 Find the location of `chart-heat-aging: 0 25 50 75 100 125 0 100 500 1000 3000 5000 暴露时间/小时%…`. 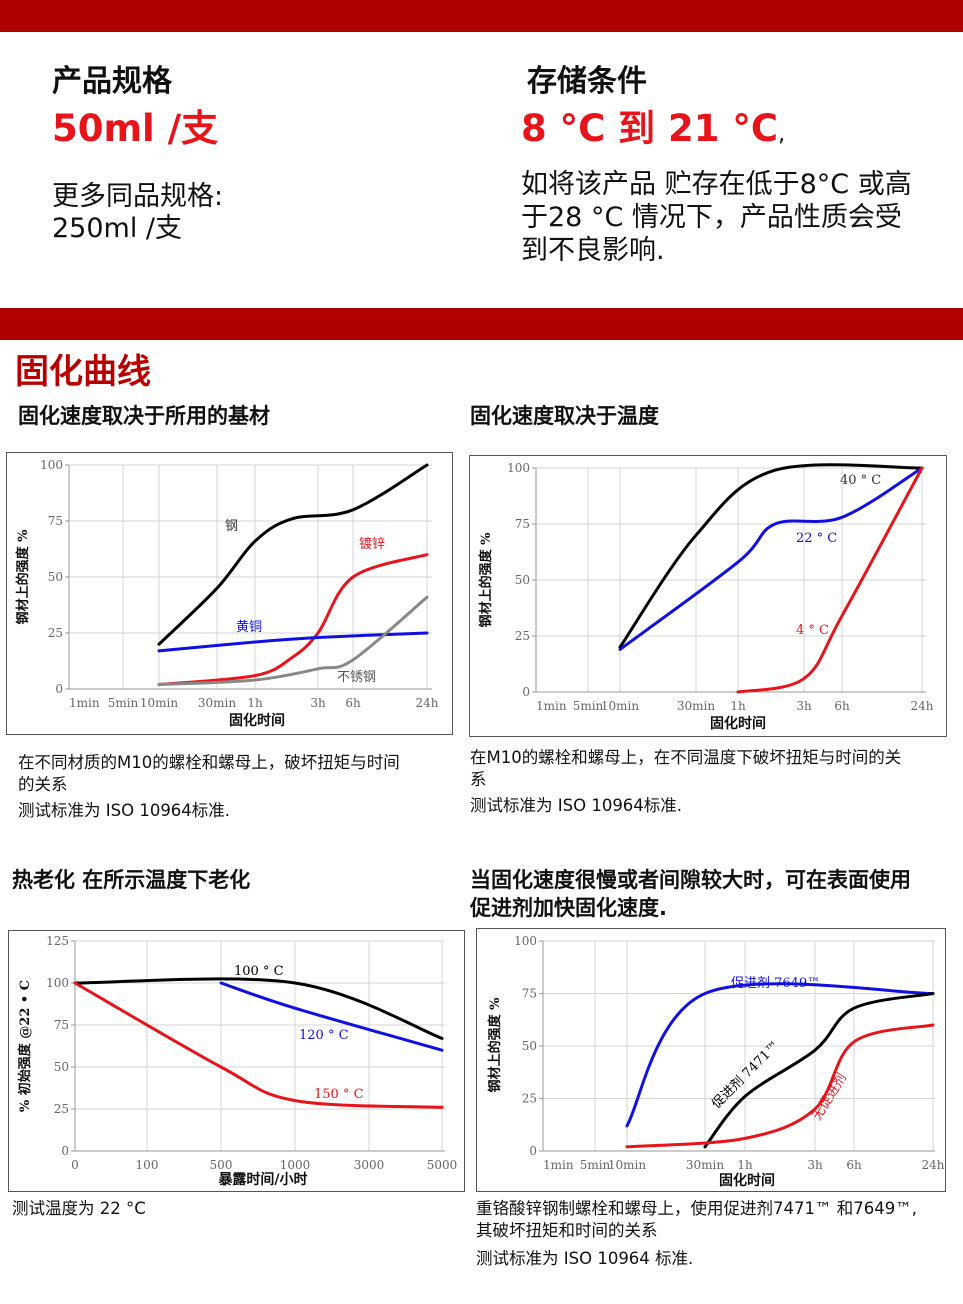

chart-heat-aging: 0 25 50 75 100 125 0 100 500 1000 3000 5000 暴露时间/小时%… is located at coordinates (237, 1061).